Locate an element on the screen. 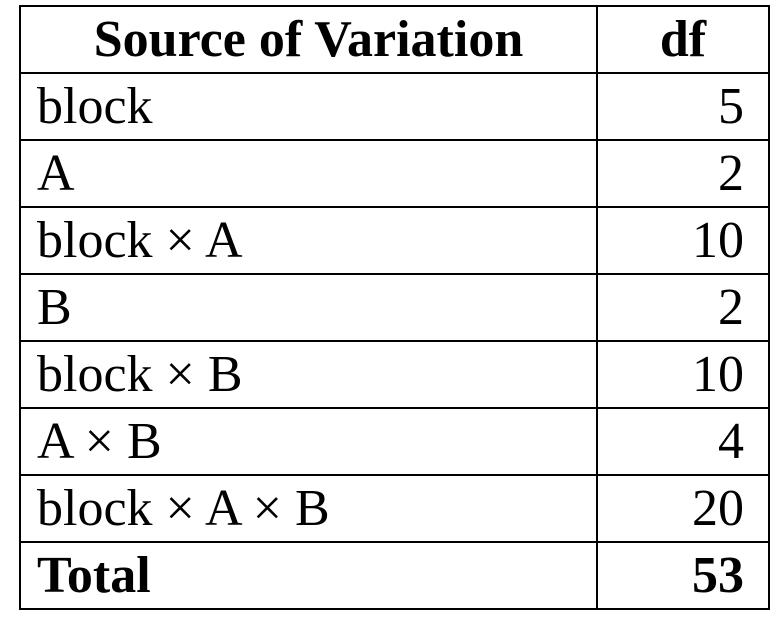 The height and width of the screenshot is (630, 776). row-source-cell: A × B is located at coordinates (308, 441).